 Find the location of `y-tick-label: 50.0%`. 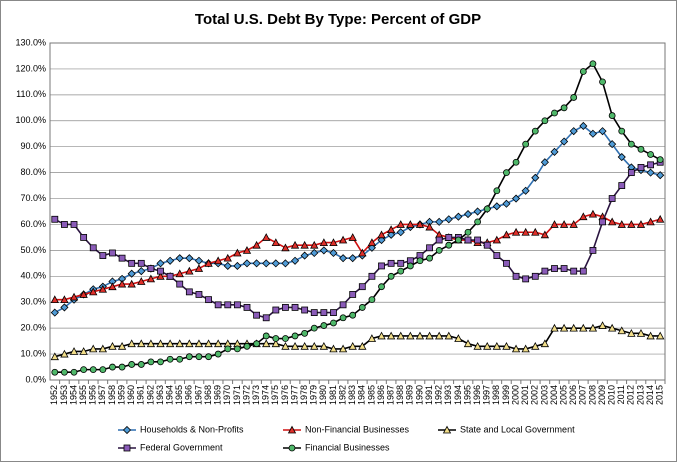

y-tick-label: 50.0% is located at coordinates (33, 250).